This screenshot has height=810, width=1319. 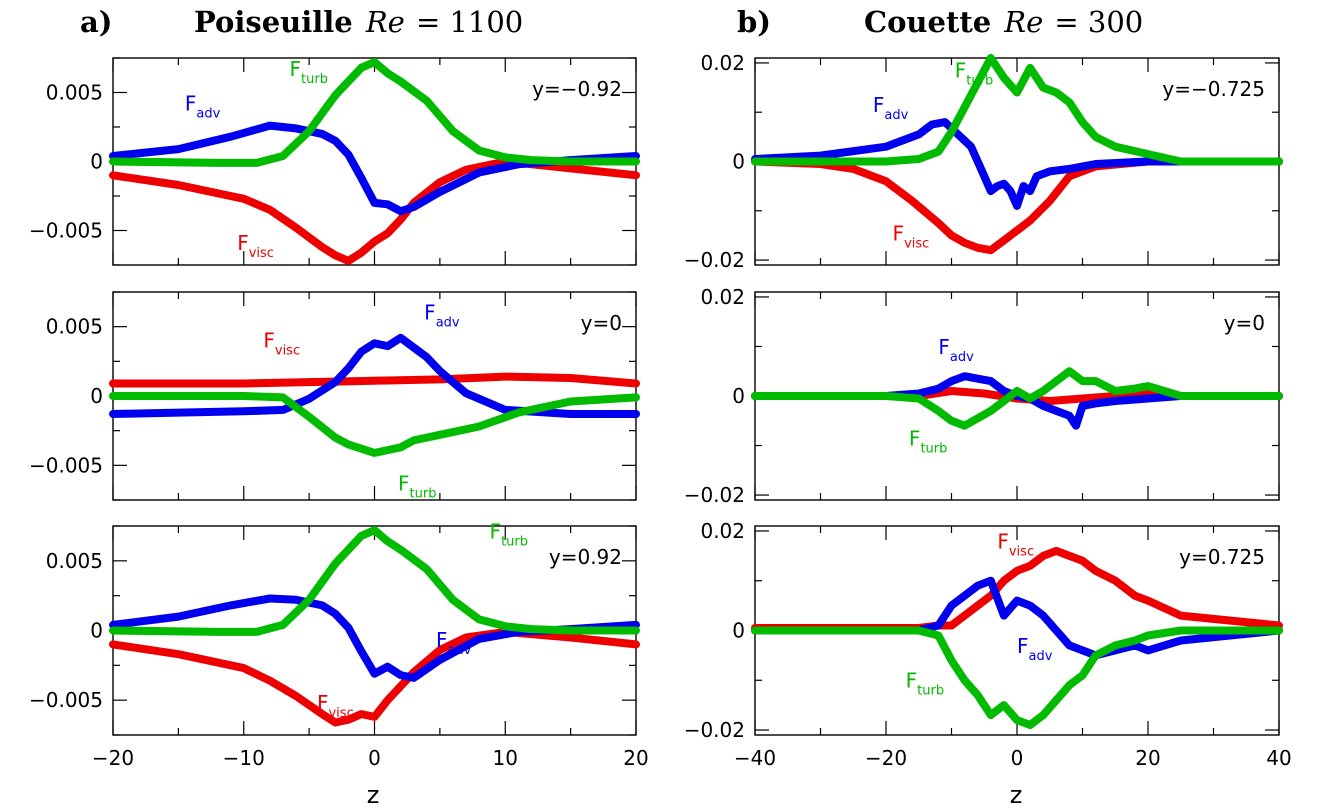 I want to click on panel-y-position: y=0.725, so click(x=1222, y=557).